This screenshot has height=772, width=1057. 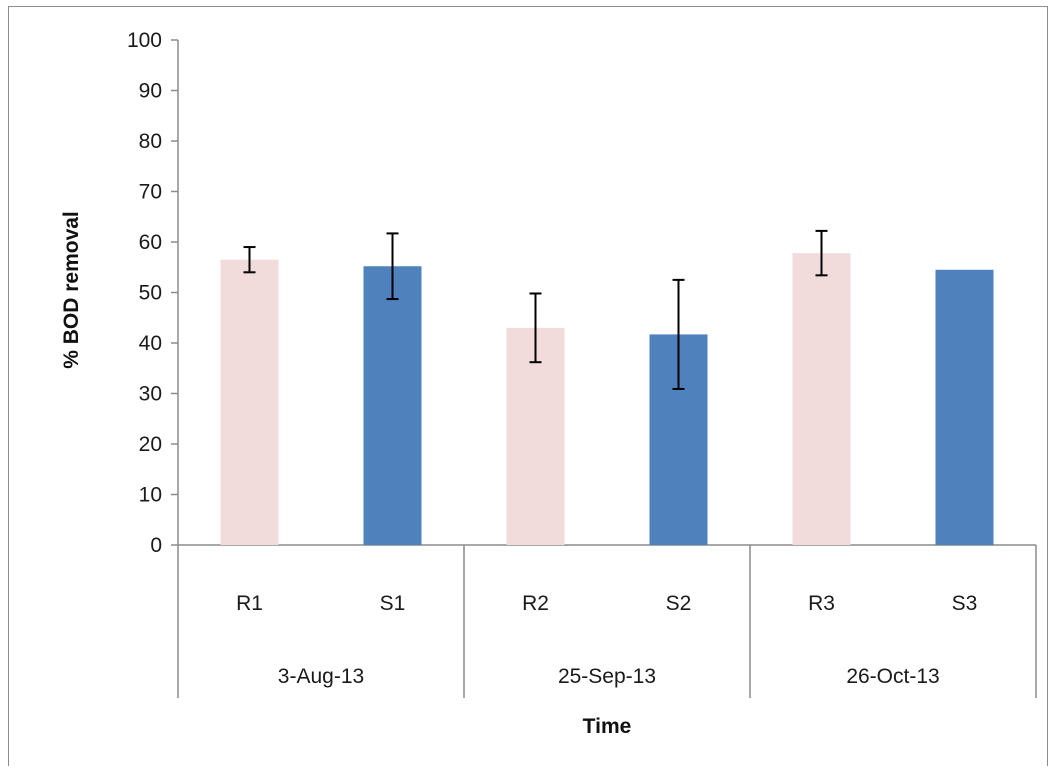 I want to click on group-label: 3-Aug-13, so click(x=321, y=676).